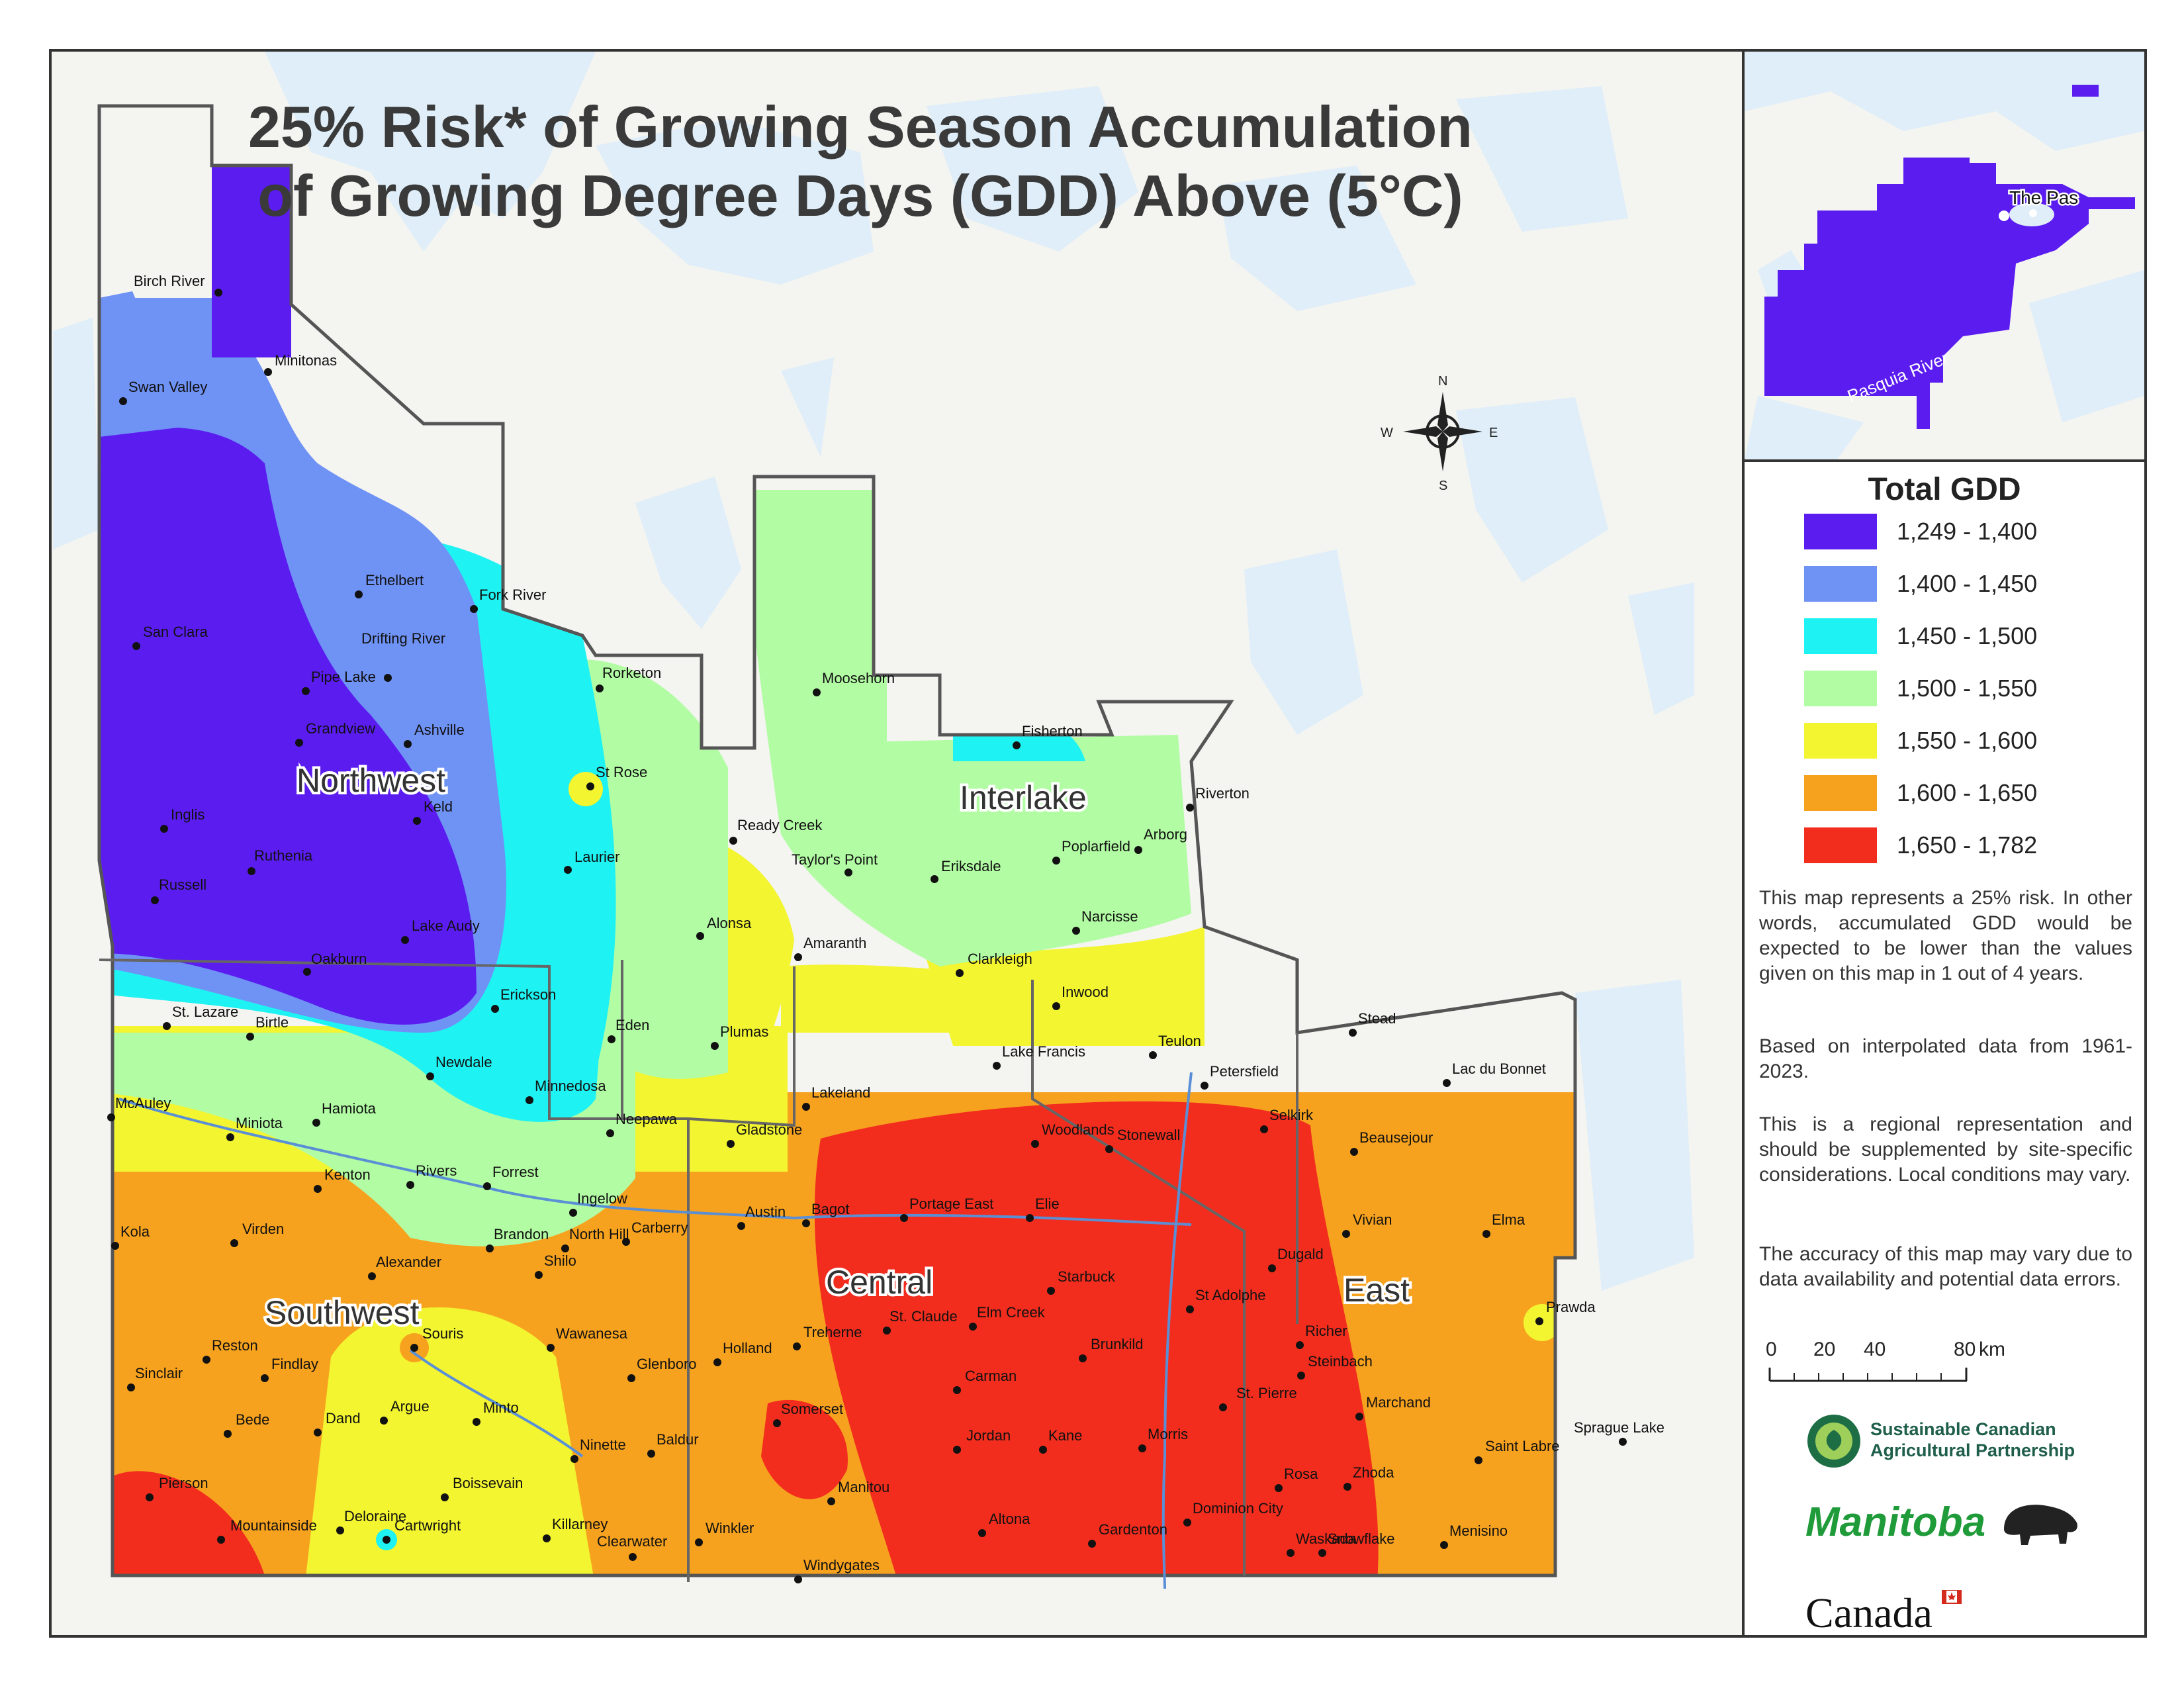  What do you see at coordinates (599, 1234) in the screenshot?
I see `city-label: North Hill` at bounding box center [599, 1234].